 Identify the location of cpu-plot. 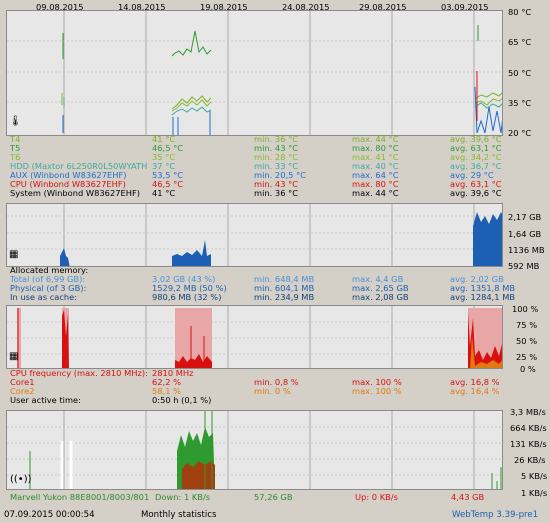
(254, 337).